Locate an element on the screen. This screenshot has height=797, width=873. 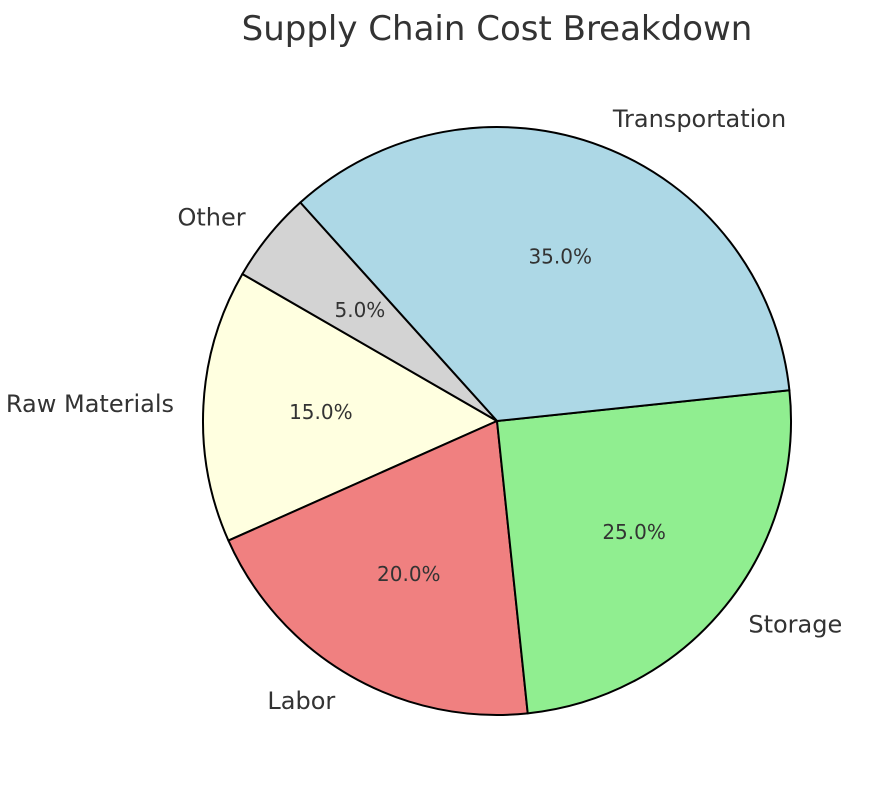
slice-label-labor: Labor is located at coordinates (301, 701).